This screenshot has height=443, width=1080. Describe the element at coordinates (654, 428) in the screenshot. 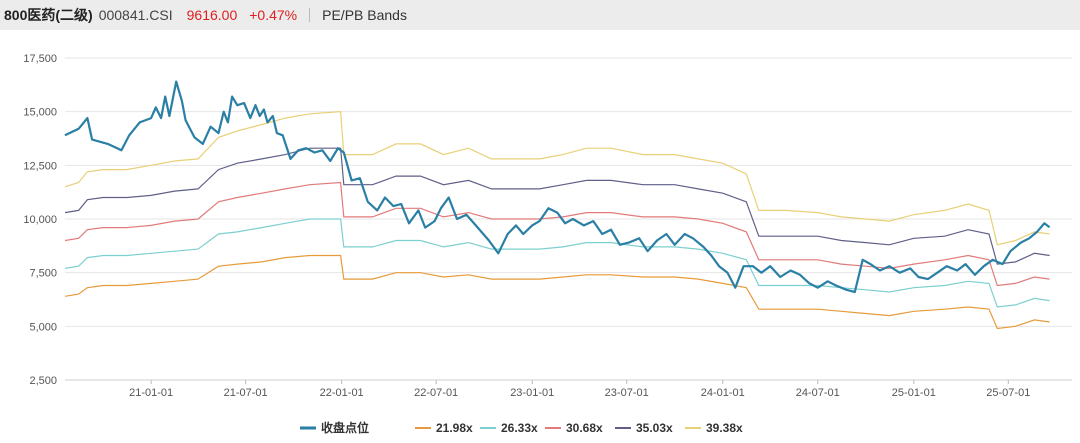

I see `legend-label: 35.03x` at that location.